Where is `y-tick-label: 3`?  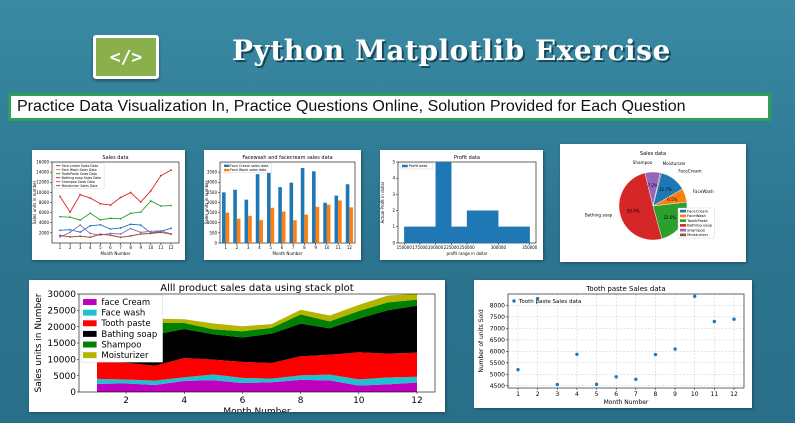
y-tick-label: 3 is located at coordinates (393, 194).